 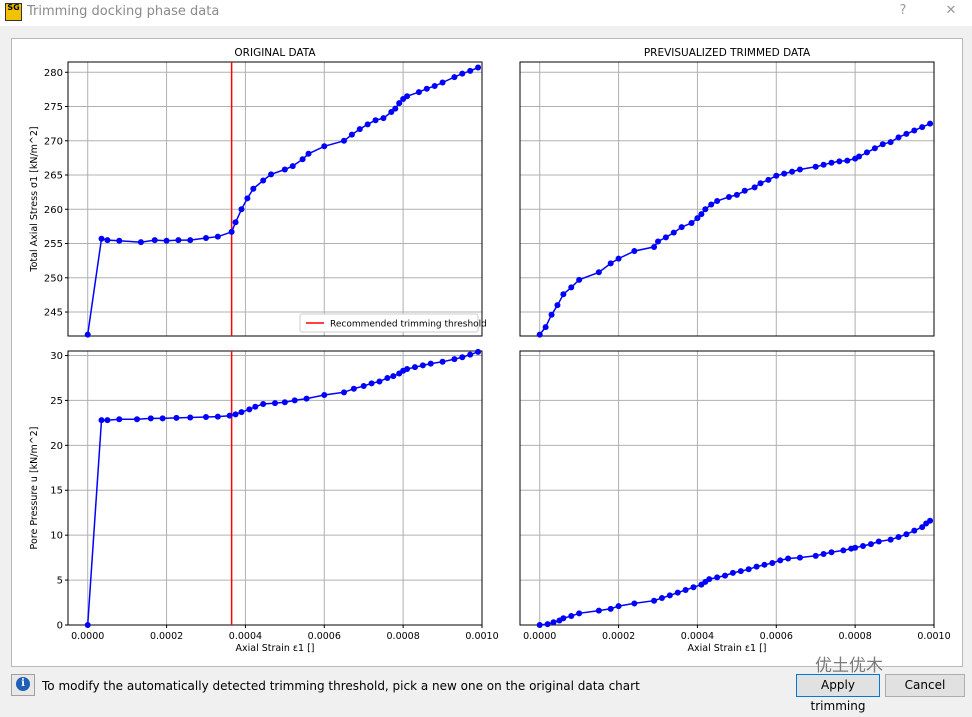 I want to click on window-titlebar: SG Trimming docking phase data ? ✕, so click(x=486, y=13).